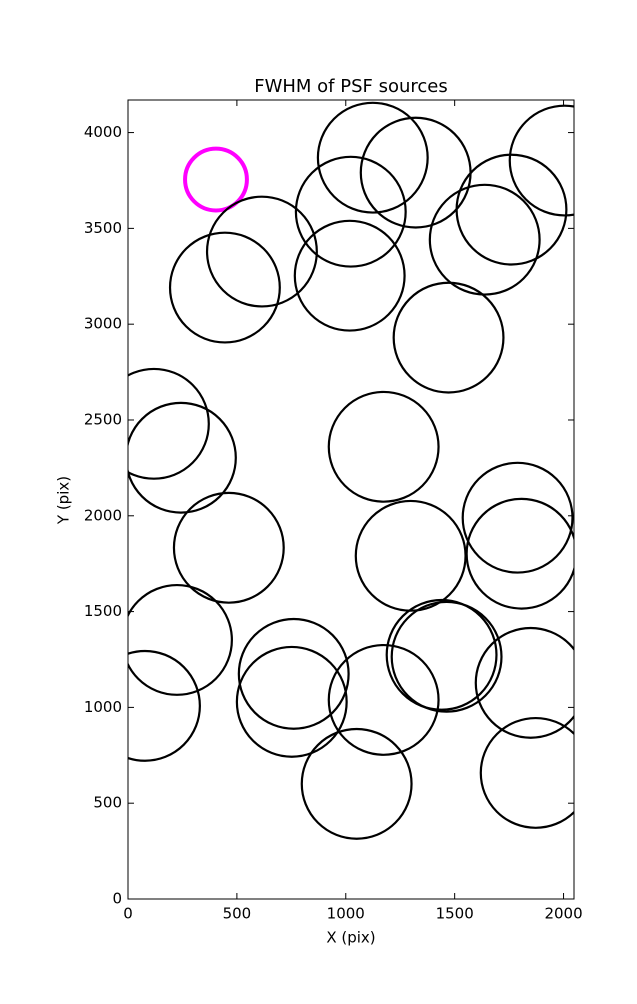 The image size is (637, 1004). I want to click on x-tick-label: 1000, so click(346, 914).